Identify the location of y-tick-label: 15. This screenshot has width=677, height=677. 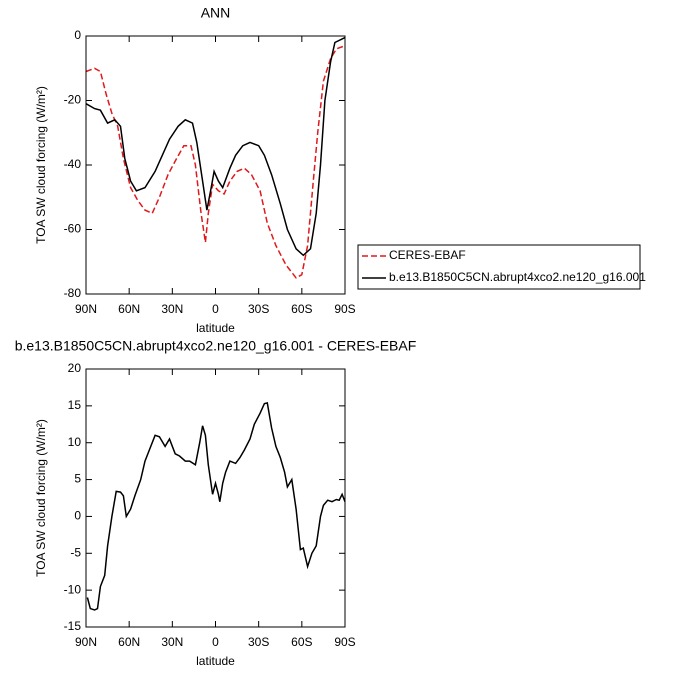
(75, 405).